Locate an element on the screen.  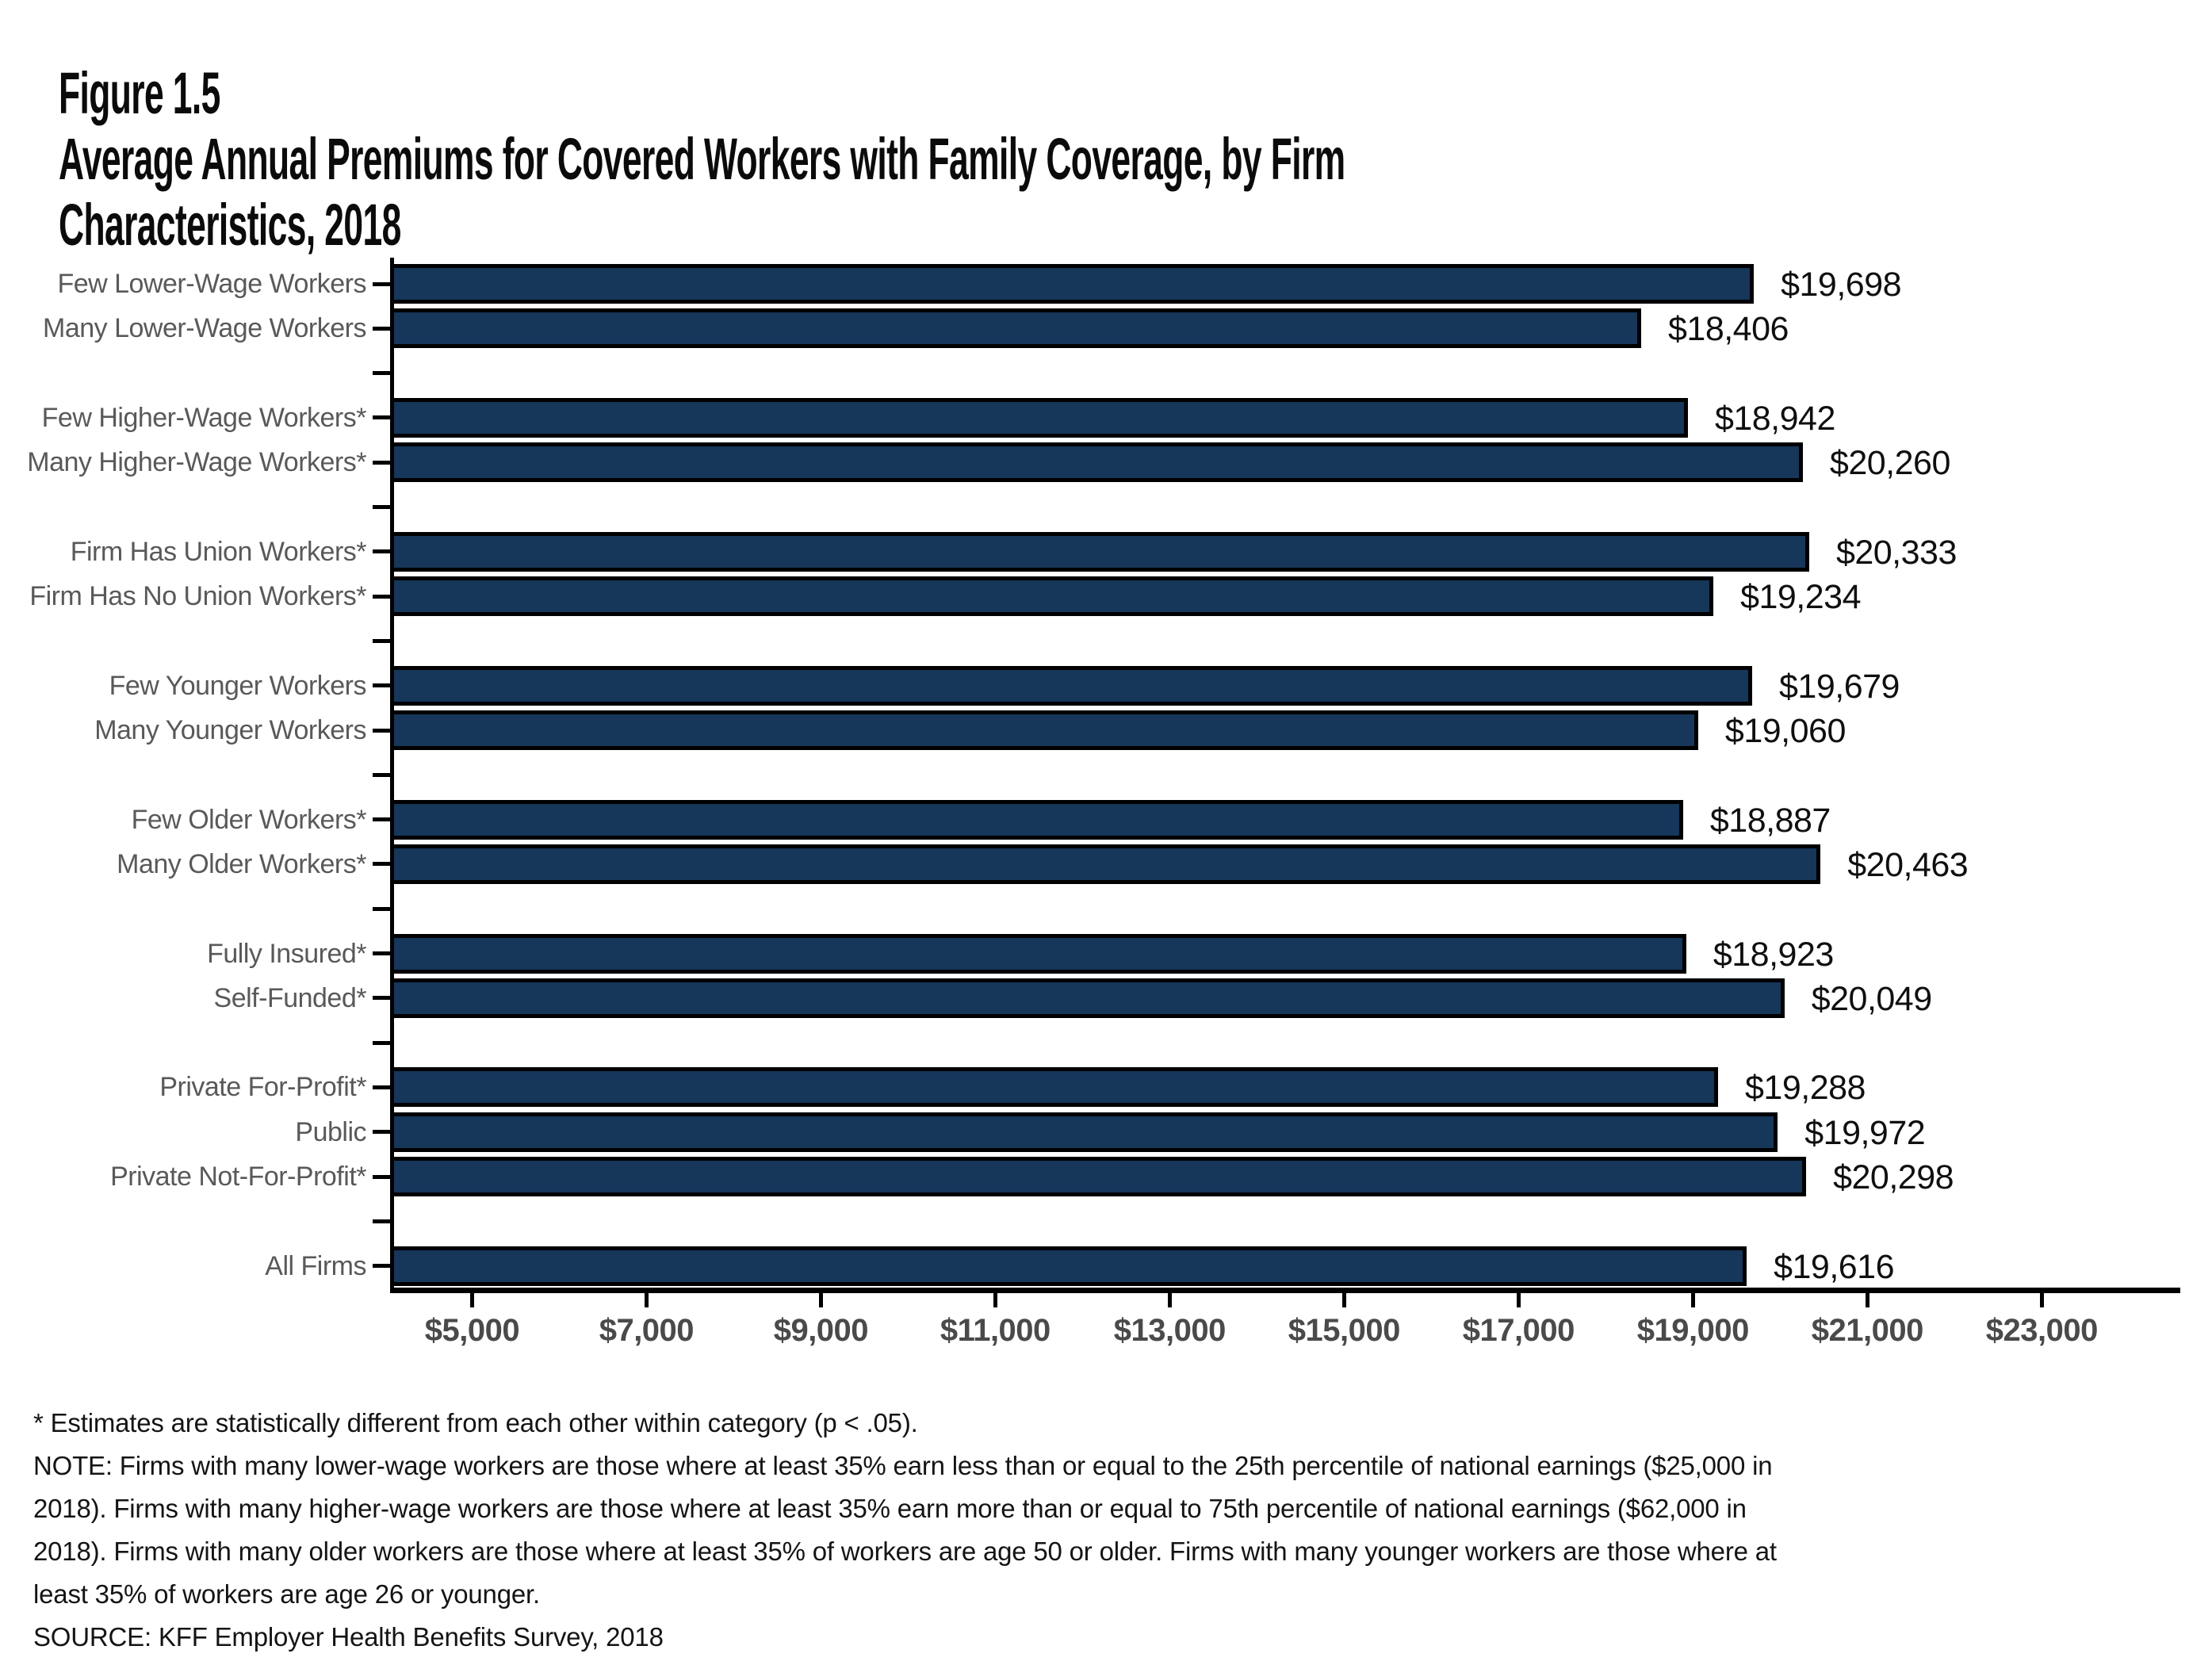
category-label: Firm Has Union Workers* is located at coordinates (218, 551).